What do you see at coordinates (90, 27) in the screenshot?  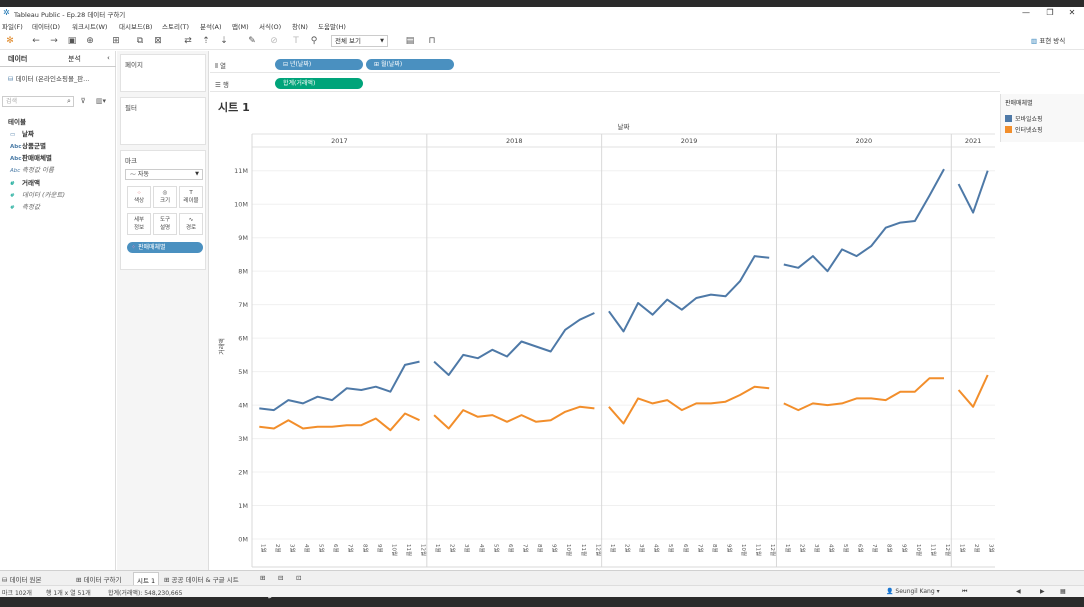 I see `menu-worksheet: 워크시트(W)` at bounding box center [90, 27].